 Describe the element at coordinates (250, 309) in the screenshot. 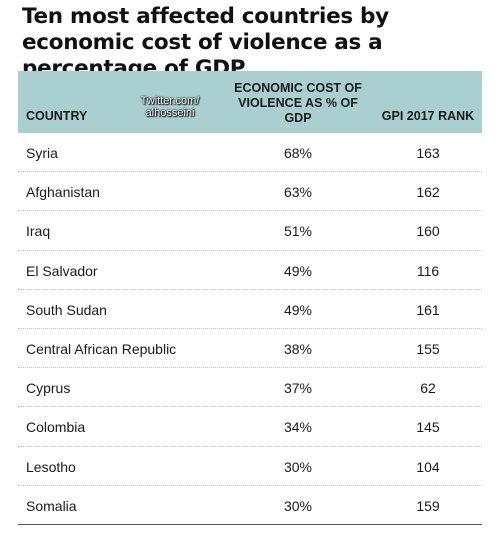

I see `table-row: South Sudan 49% 161` at that location.